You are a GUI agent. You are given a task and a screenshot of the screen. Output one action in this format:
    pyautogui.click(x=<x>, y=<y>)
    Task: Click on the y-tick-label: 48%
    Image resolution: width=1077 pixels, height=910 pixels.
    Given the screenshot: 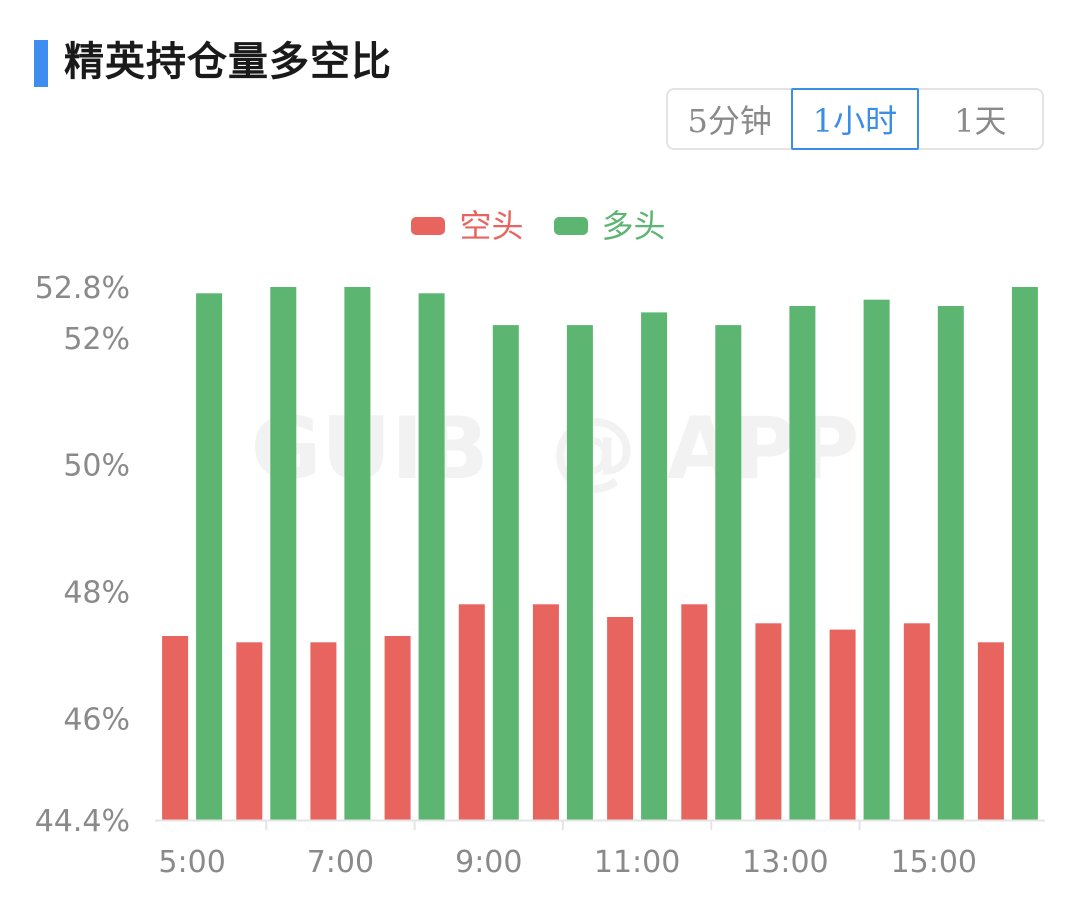 What is the action you would take?
    pyautogui.click(x=96, y=593)
    